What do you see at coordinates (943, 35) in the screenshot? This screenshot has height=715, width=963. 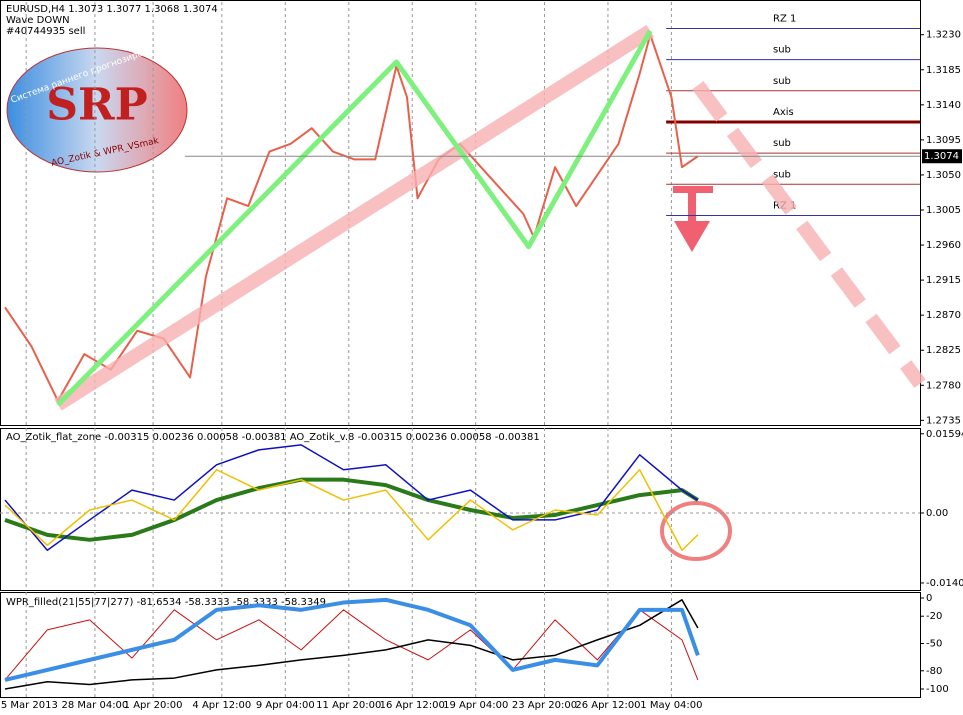 I see `y-tick-label: 1.3230` at bounding box center [943, 35].